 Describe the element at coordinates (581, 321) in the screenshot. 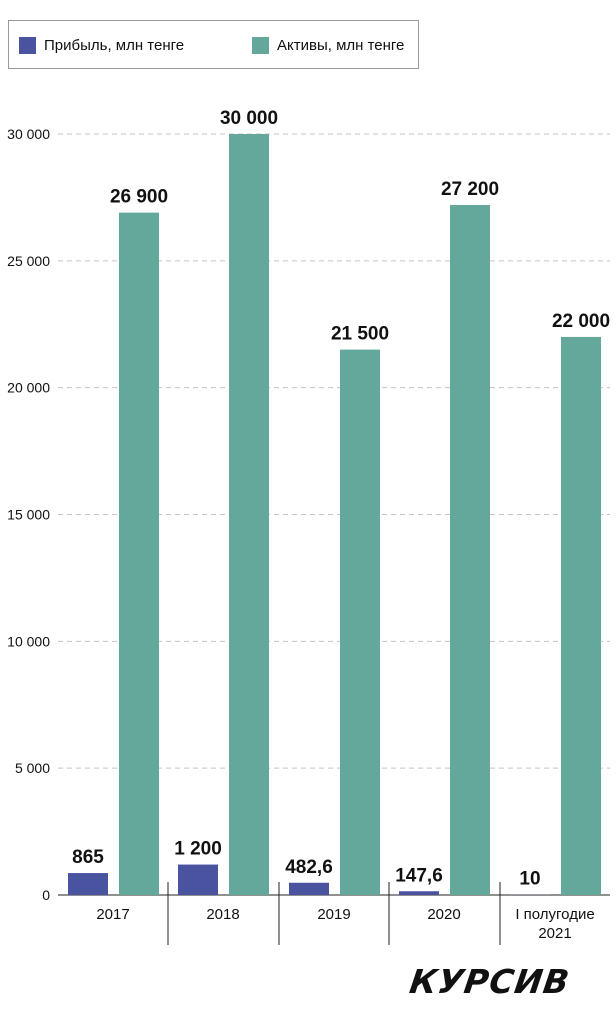

I see `assets-data-label: 22 000` at that location.